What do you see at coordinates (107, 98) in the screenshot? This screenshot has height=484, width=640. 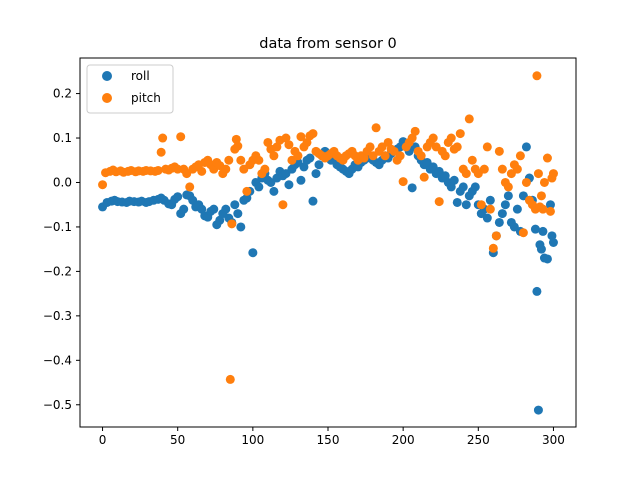 I see `legend-marker-pitch` at bounding box center [107, 98].